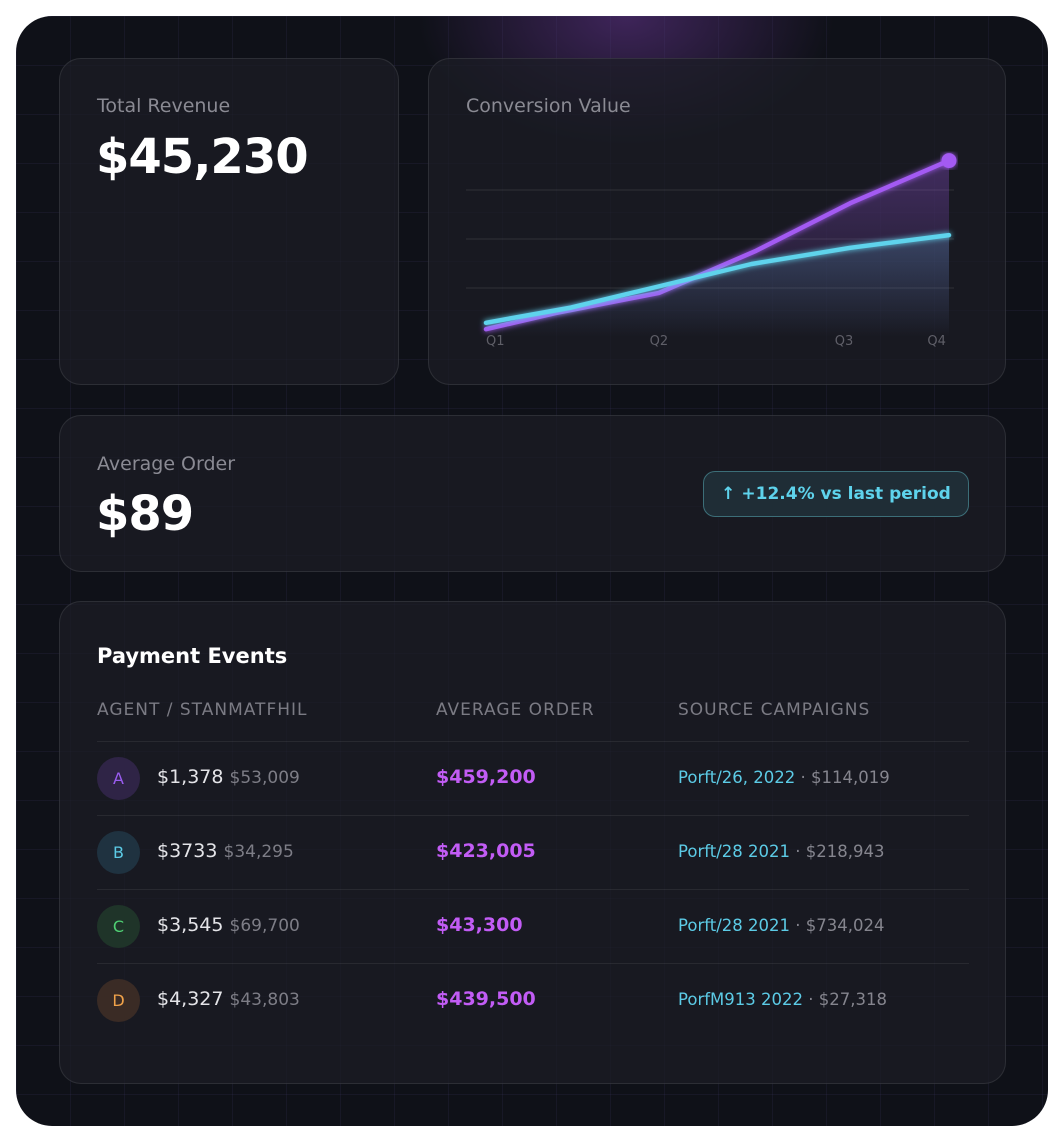 The image size is (1064, 1140). I want to click on series-area, so click(717, 286).